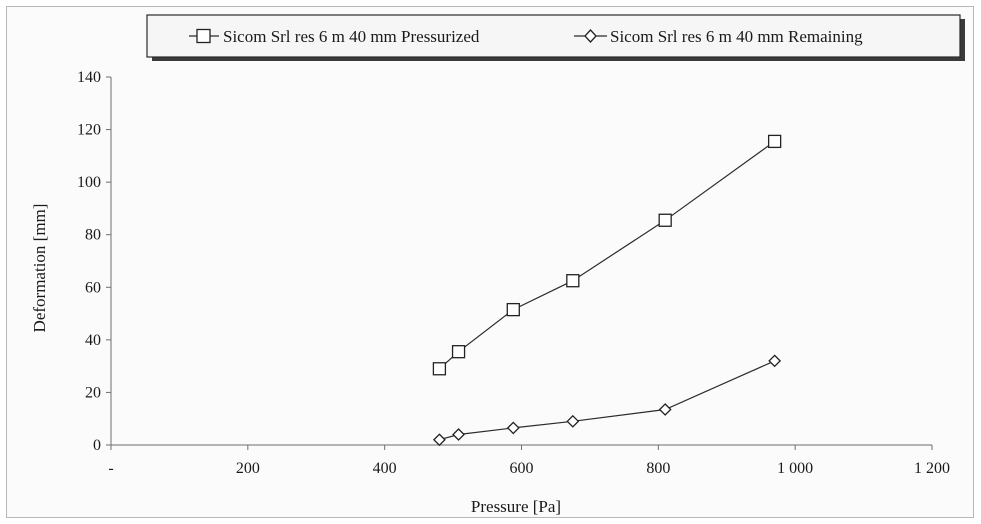 The width and height of the screenshot is (981, 524). I want to click on y-tick-label: 20, so click(93, 392).